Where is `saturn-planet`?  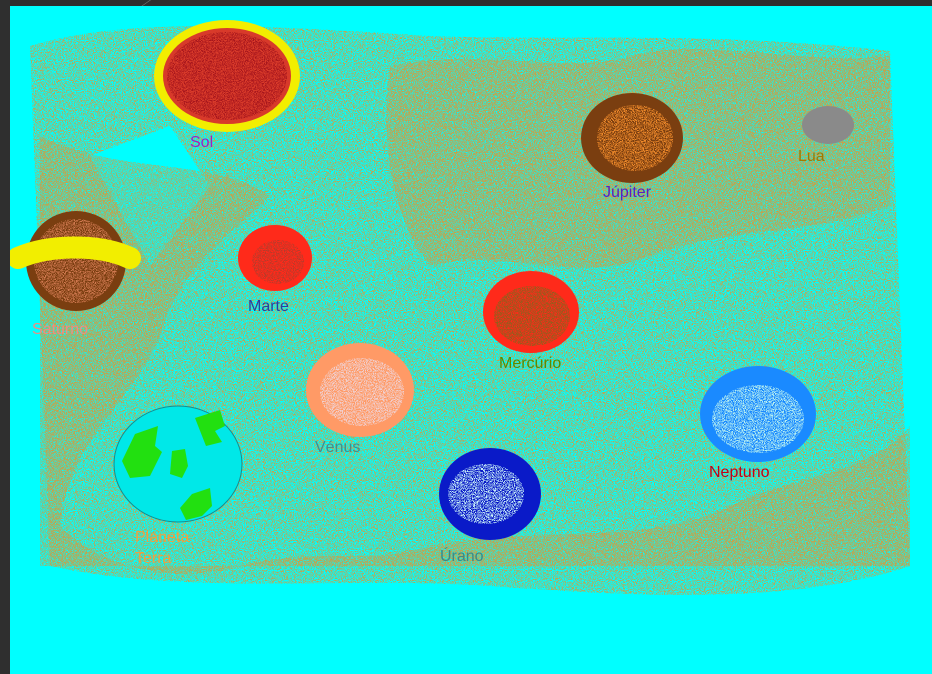 saturn-planet is located at coordinates (75, 261).